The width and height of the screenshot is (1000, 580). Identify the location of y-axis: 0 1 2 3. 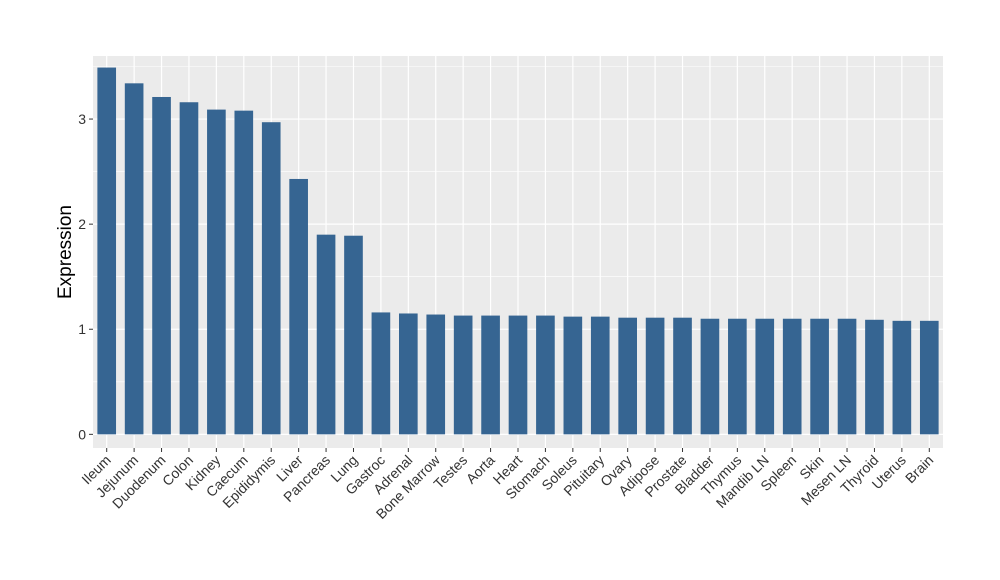
(85, 276).